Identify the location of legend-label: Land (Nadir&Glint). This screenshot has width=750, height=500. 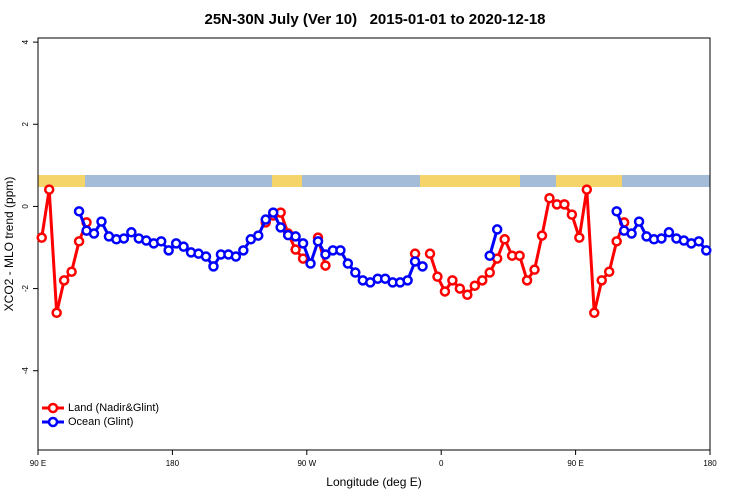
(113, 408).